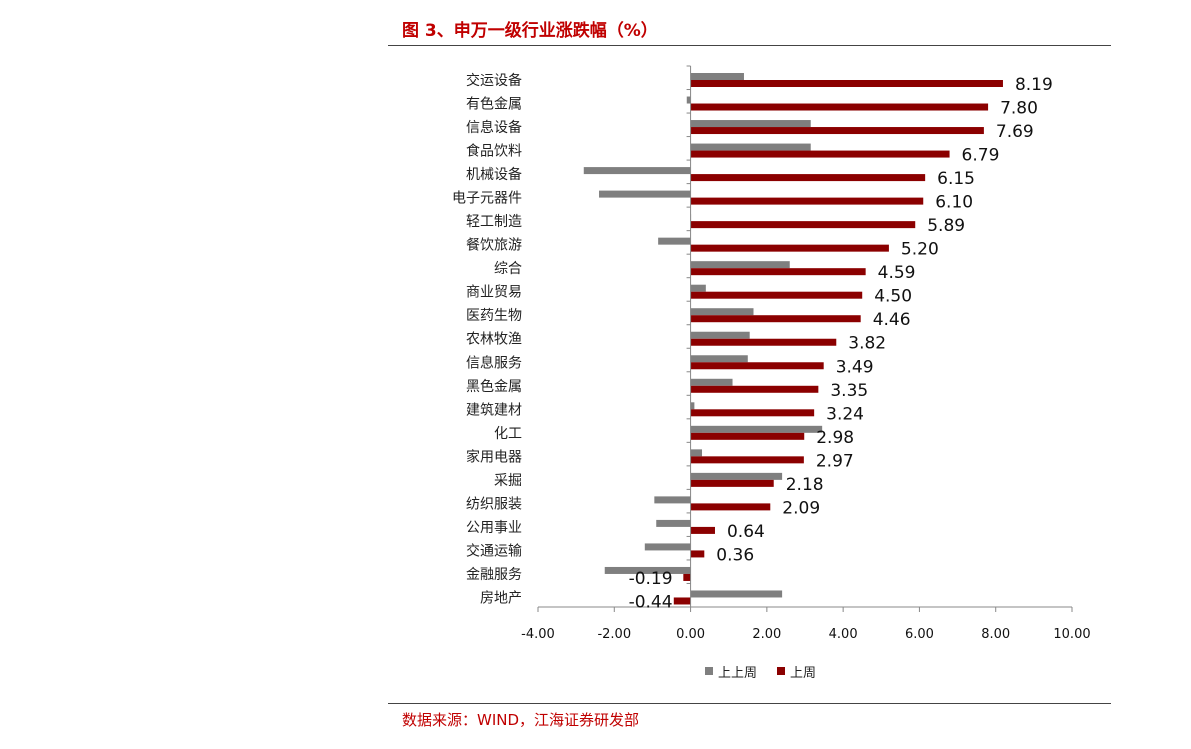 This screenshot has width=1191, height=749. I want to click on data-label: 4.46, so click(892, 320).